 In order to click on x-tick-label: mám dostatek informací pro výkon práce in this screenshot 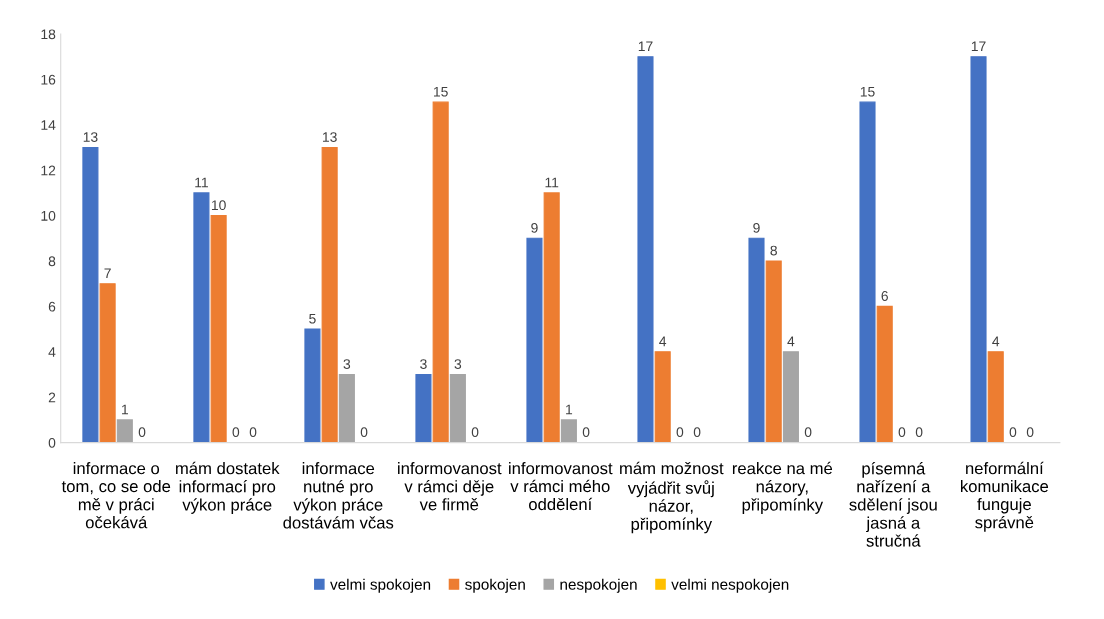, I will do `click(228, 487)`.